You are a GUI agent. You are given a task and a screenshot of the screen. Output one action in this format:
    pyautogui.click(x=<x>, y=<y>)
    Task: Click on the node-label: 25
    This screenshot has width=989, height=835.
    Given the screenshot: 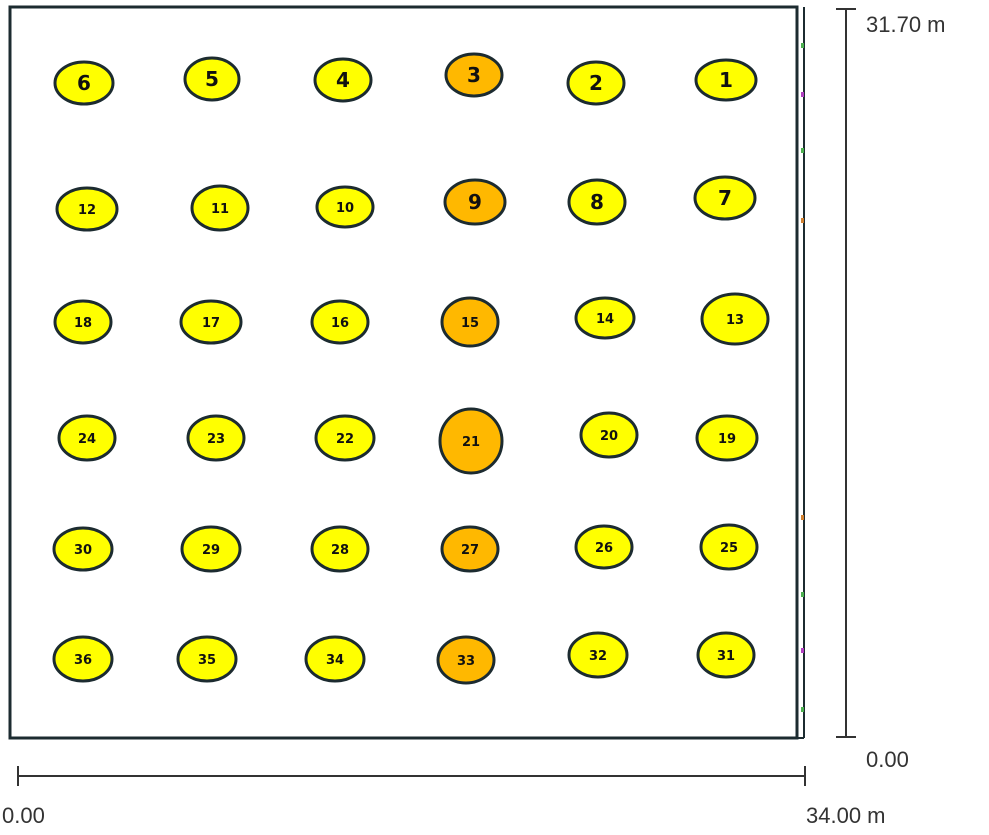 What is the action you would take?
    pyautogui.click(x=729, y=548)
    